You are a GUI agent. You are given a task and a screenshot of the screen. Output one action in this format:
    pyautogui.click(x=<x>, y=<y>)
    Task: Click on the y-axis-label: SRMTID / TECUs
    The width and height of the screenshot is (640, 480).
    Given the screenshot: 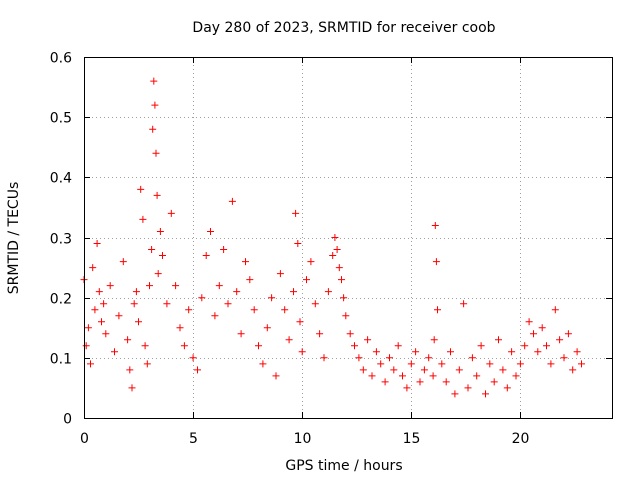 What is the action you would take?
    pyautogui.click(x=14, y=238)
    